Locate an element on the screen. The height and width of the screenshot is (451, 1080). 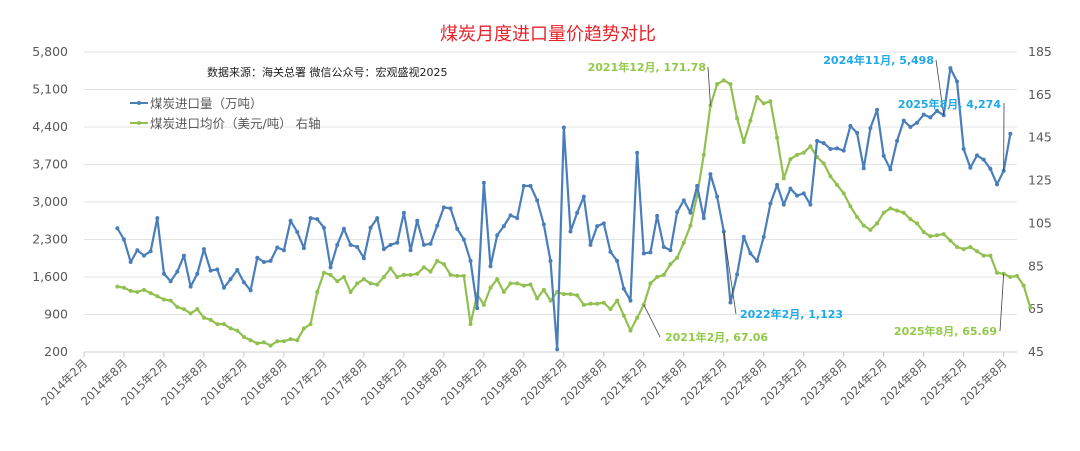
y-right-tick-label: 145 is located at coordinates (1040, 137).